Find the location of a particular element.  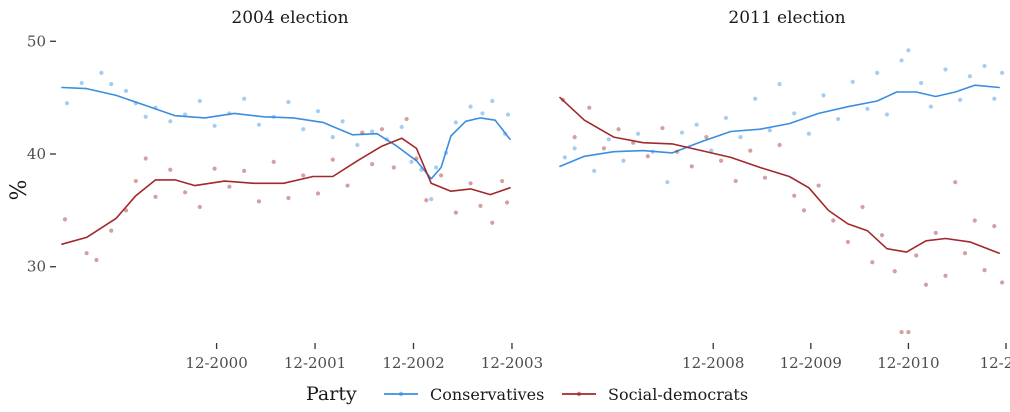

legend: Party Conservatives Social-democrats is located at coordinates (527, 394).